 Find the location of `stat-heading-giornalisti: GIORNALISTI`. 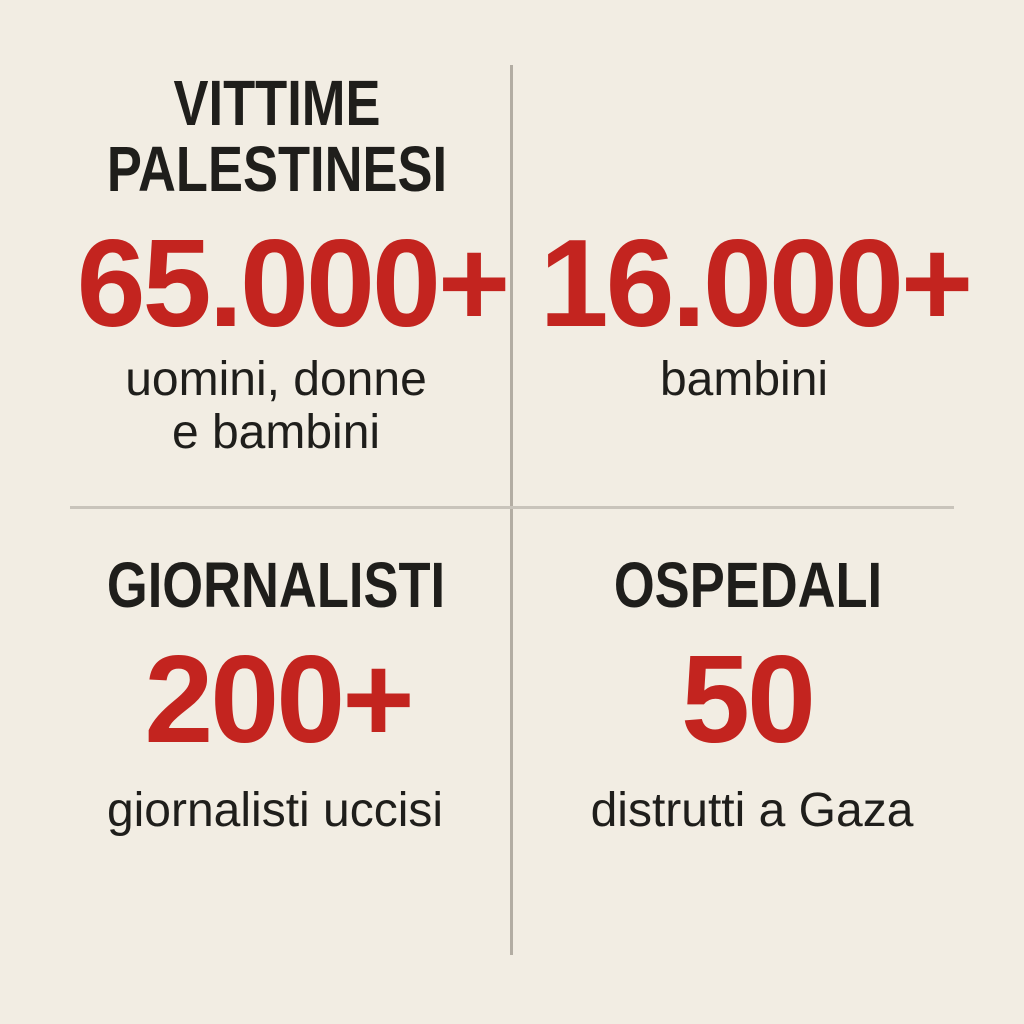

stat-heading-giornalisti: GIORNALISTI is located at coordinates (276, 585).